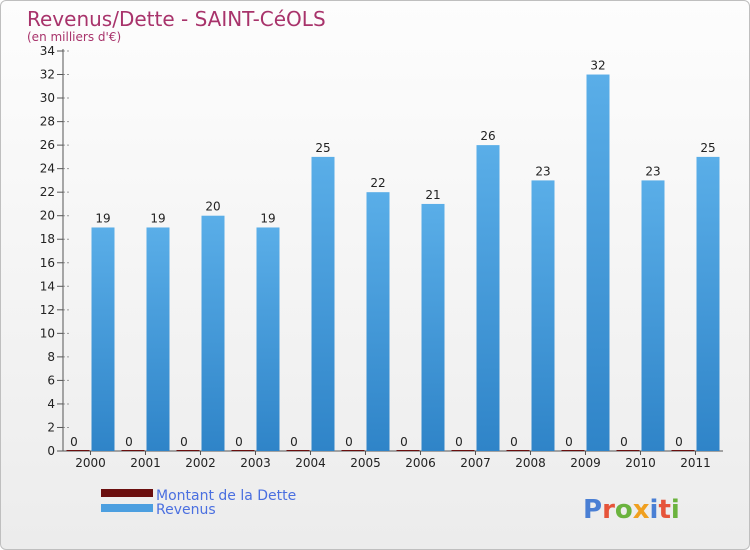 This screenshot has width=750, height=550. Describe the element at coordinates (127, 508) in the screenshot. I see `legend-swatch-revenus` at that location.